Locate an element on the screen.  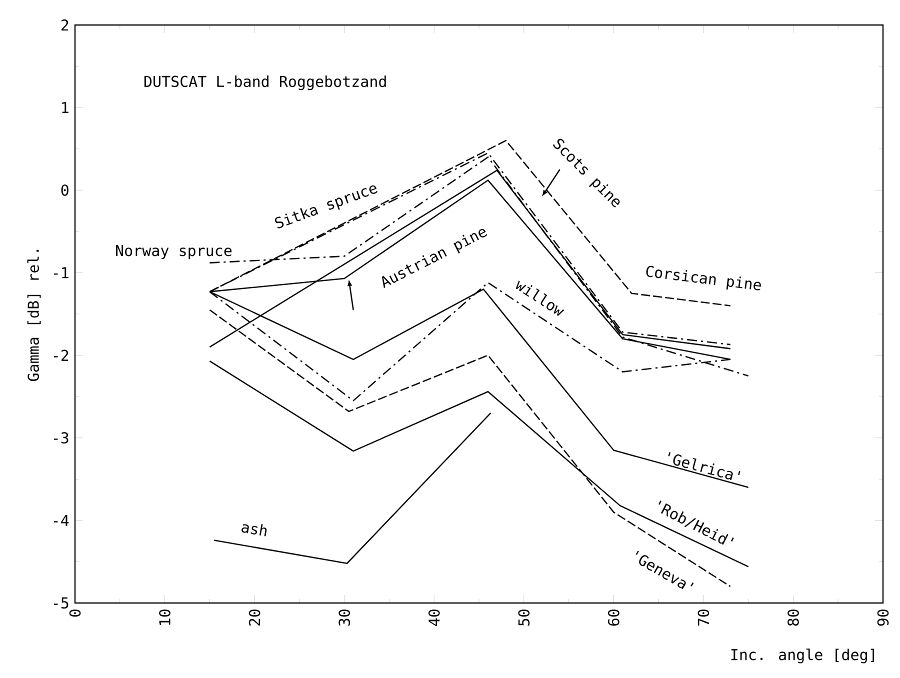
text: Corsican pine is located at coordinates (703, 278).